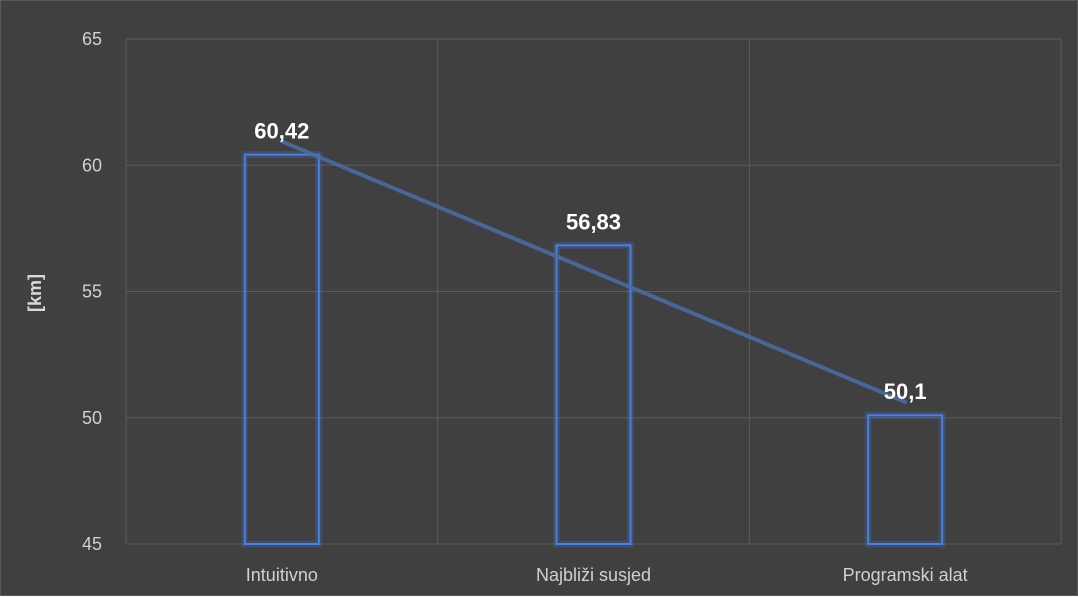 The width and height of the screenshot is (1078, 597). What do you see at coordinates (92, 165) in the screenshot?
I see `y-tick-label: 60` at bounding box center [92, 165].